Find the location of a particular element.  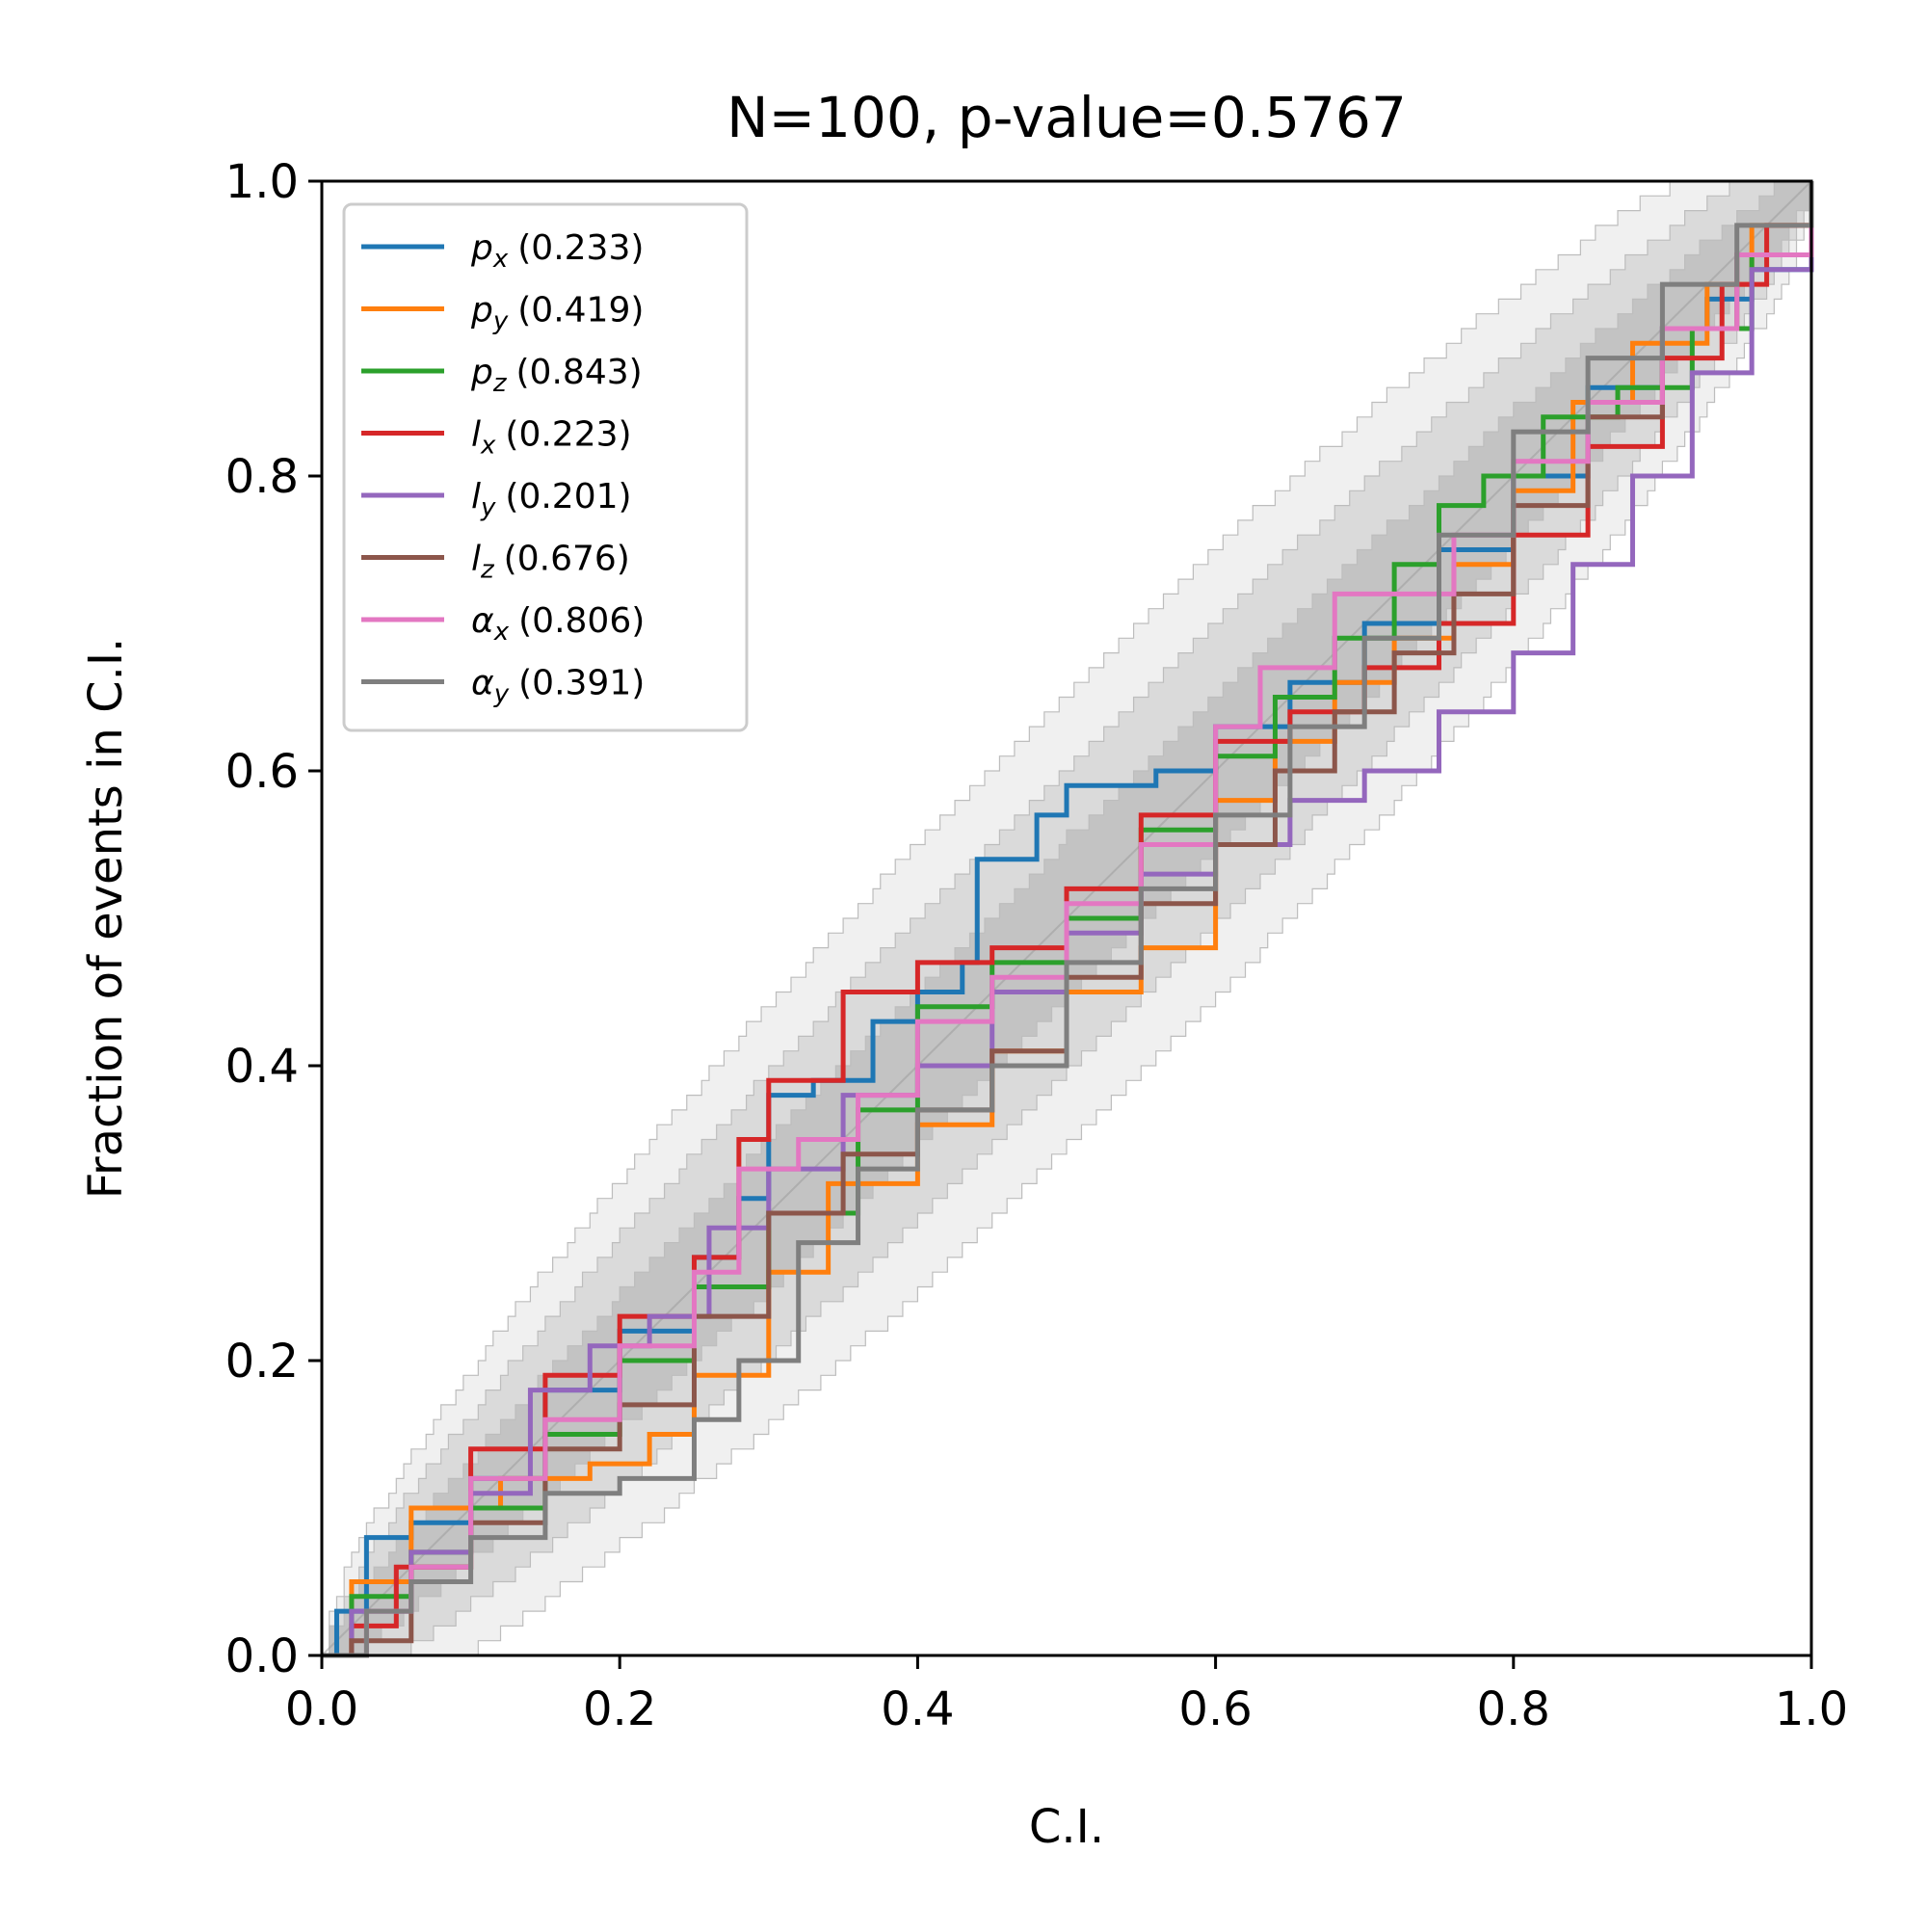

x-tick-label: 1.0 is located at coordinates (1812, 1709).